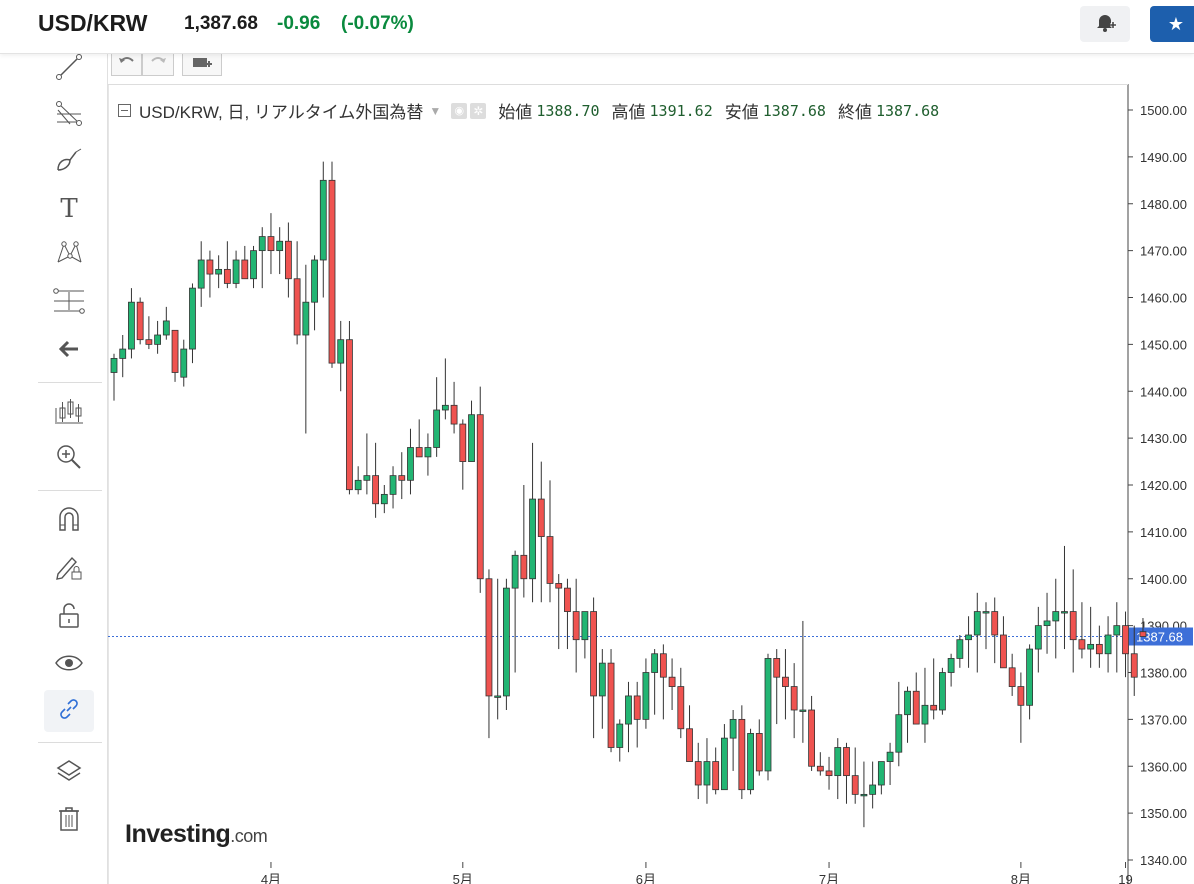 This screenshot has height=884, width=1194. I want to click on undo-icon, so click(127, 64).